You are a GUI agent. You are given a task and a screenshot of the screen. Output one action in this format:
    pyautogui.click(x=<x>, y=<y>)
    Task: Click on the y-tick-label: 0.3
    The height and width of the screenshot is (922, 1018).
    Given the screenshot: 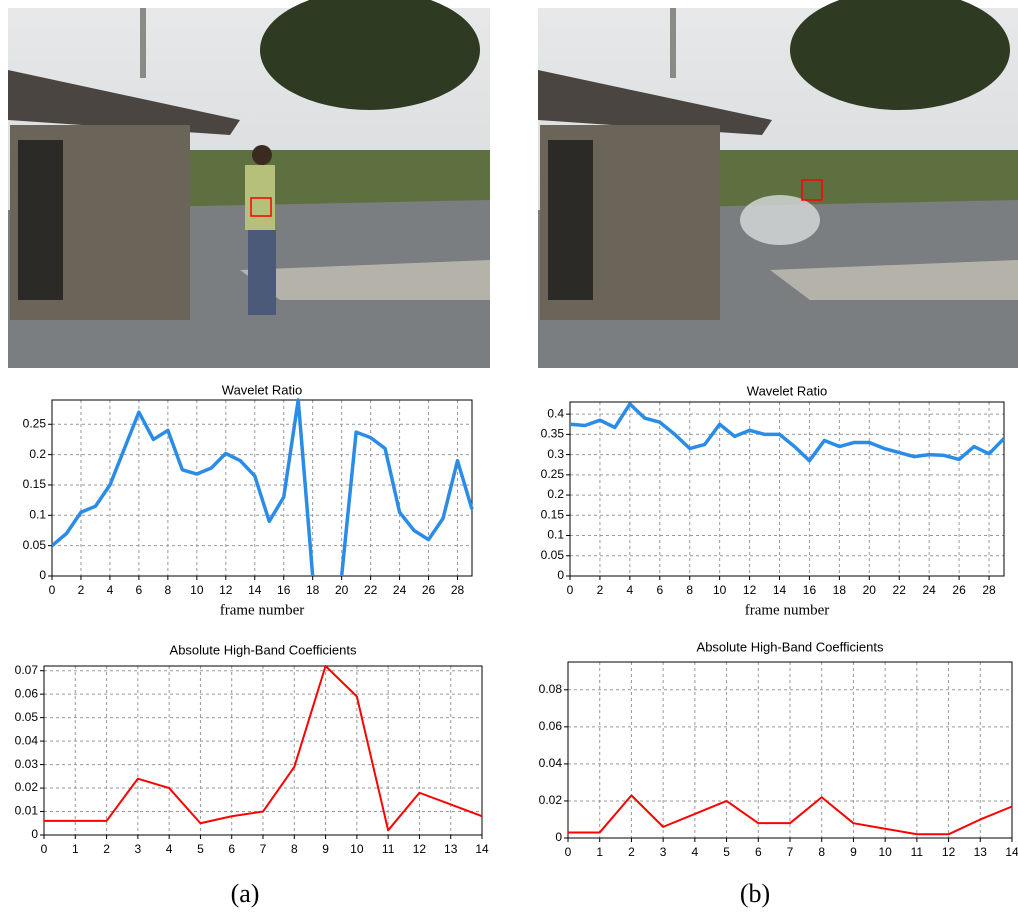 What is the action you would take?
    pyautogui.click(x=555, y=454)
    